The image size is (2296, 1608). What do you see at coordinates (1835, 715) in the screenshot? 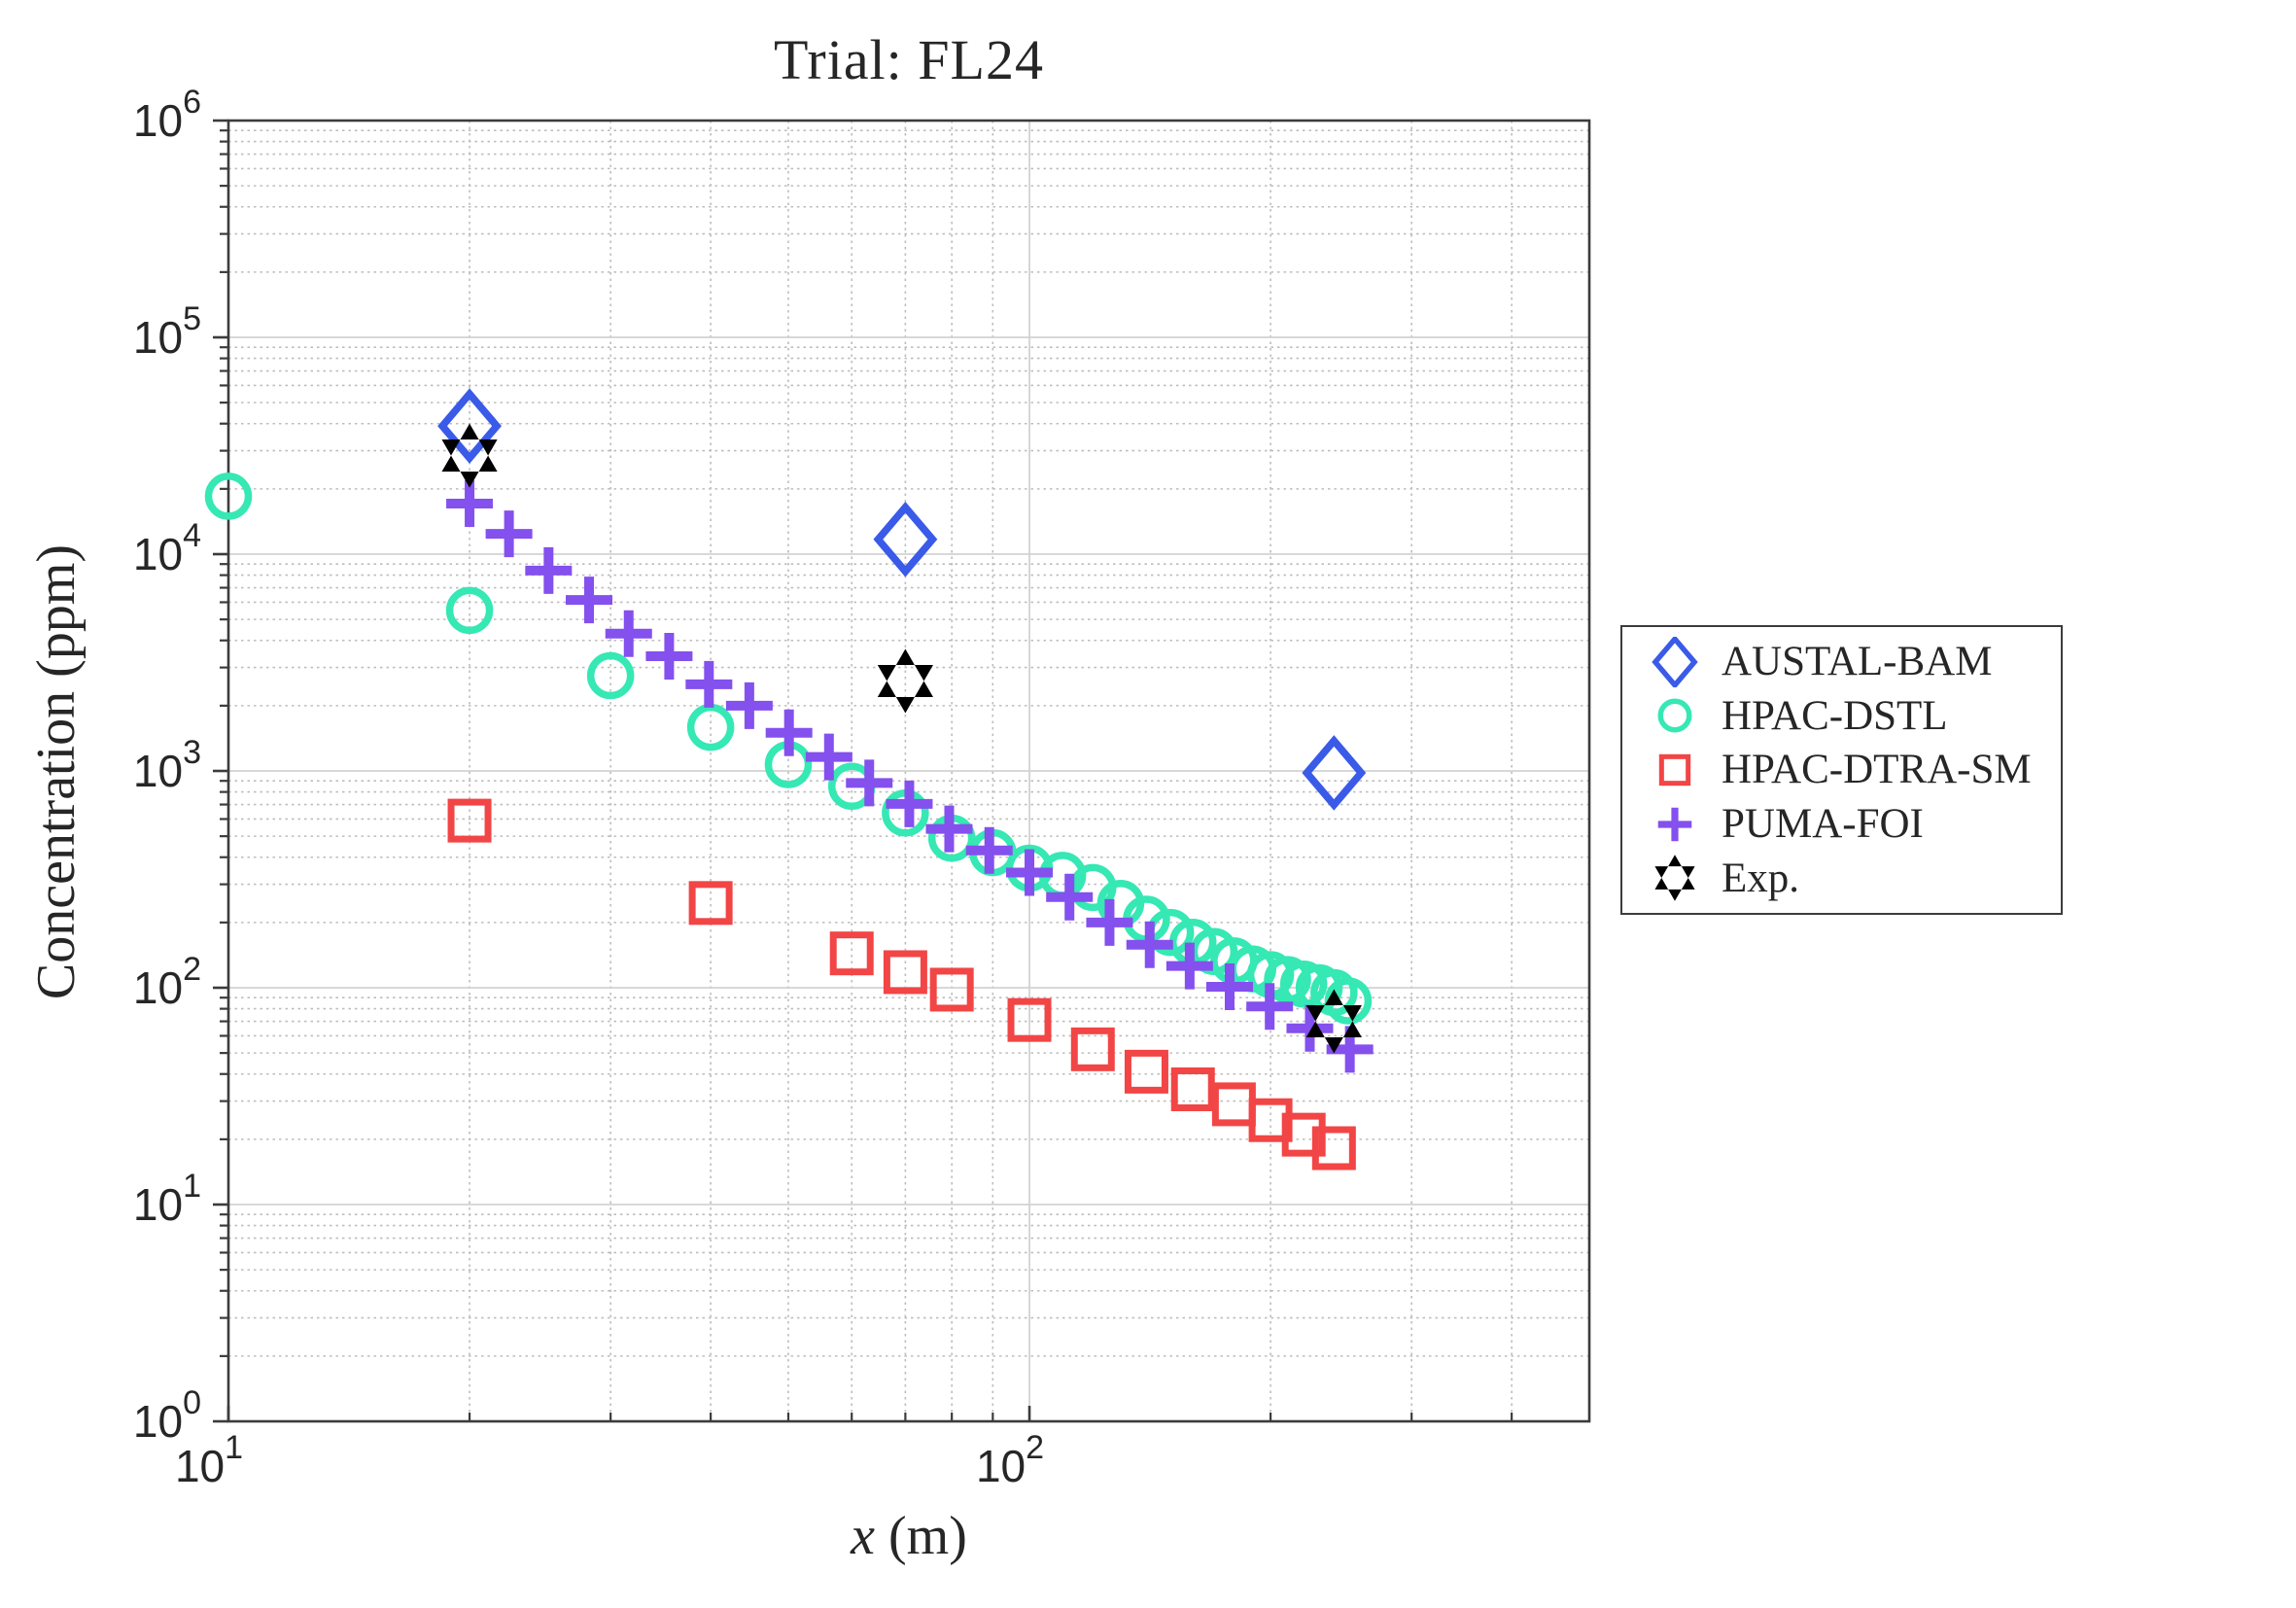
I see `legend-label: HPAC-DSTL` at bounding box center [1835, 715].